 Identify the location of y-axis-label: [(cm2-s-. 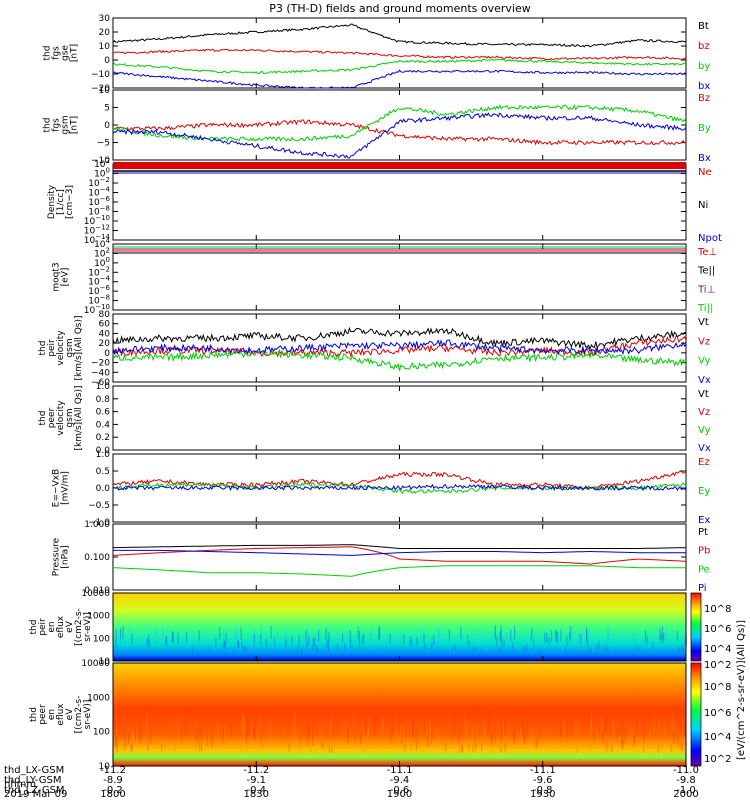
(79, 715).